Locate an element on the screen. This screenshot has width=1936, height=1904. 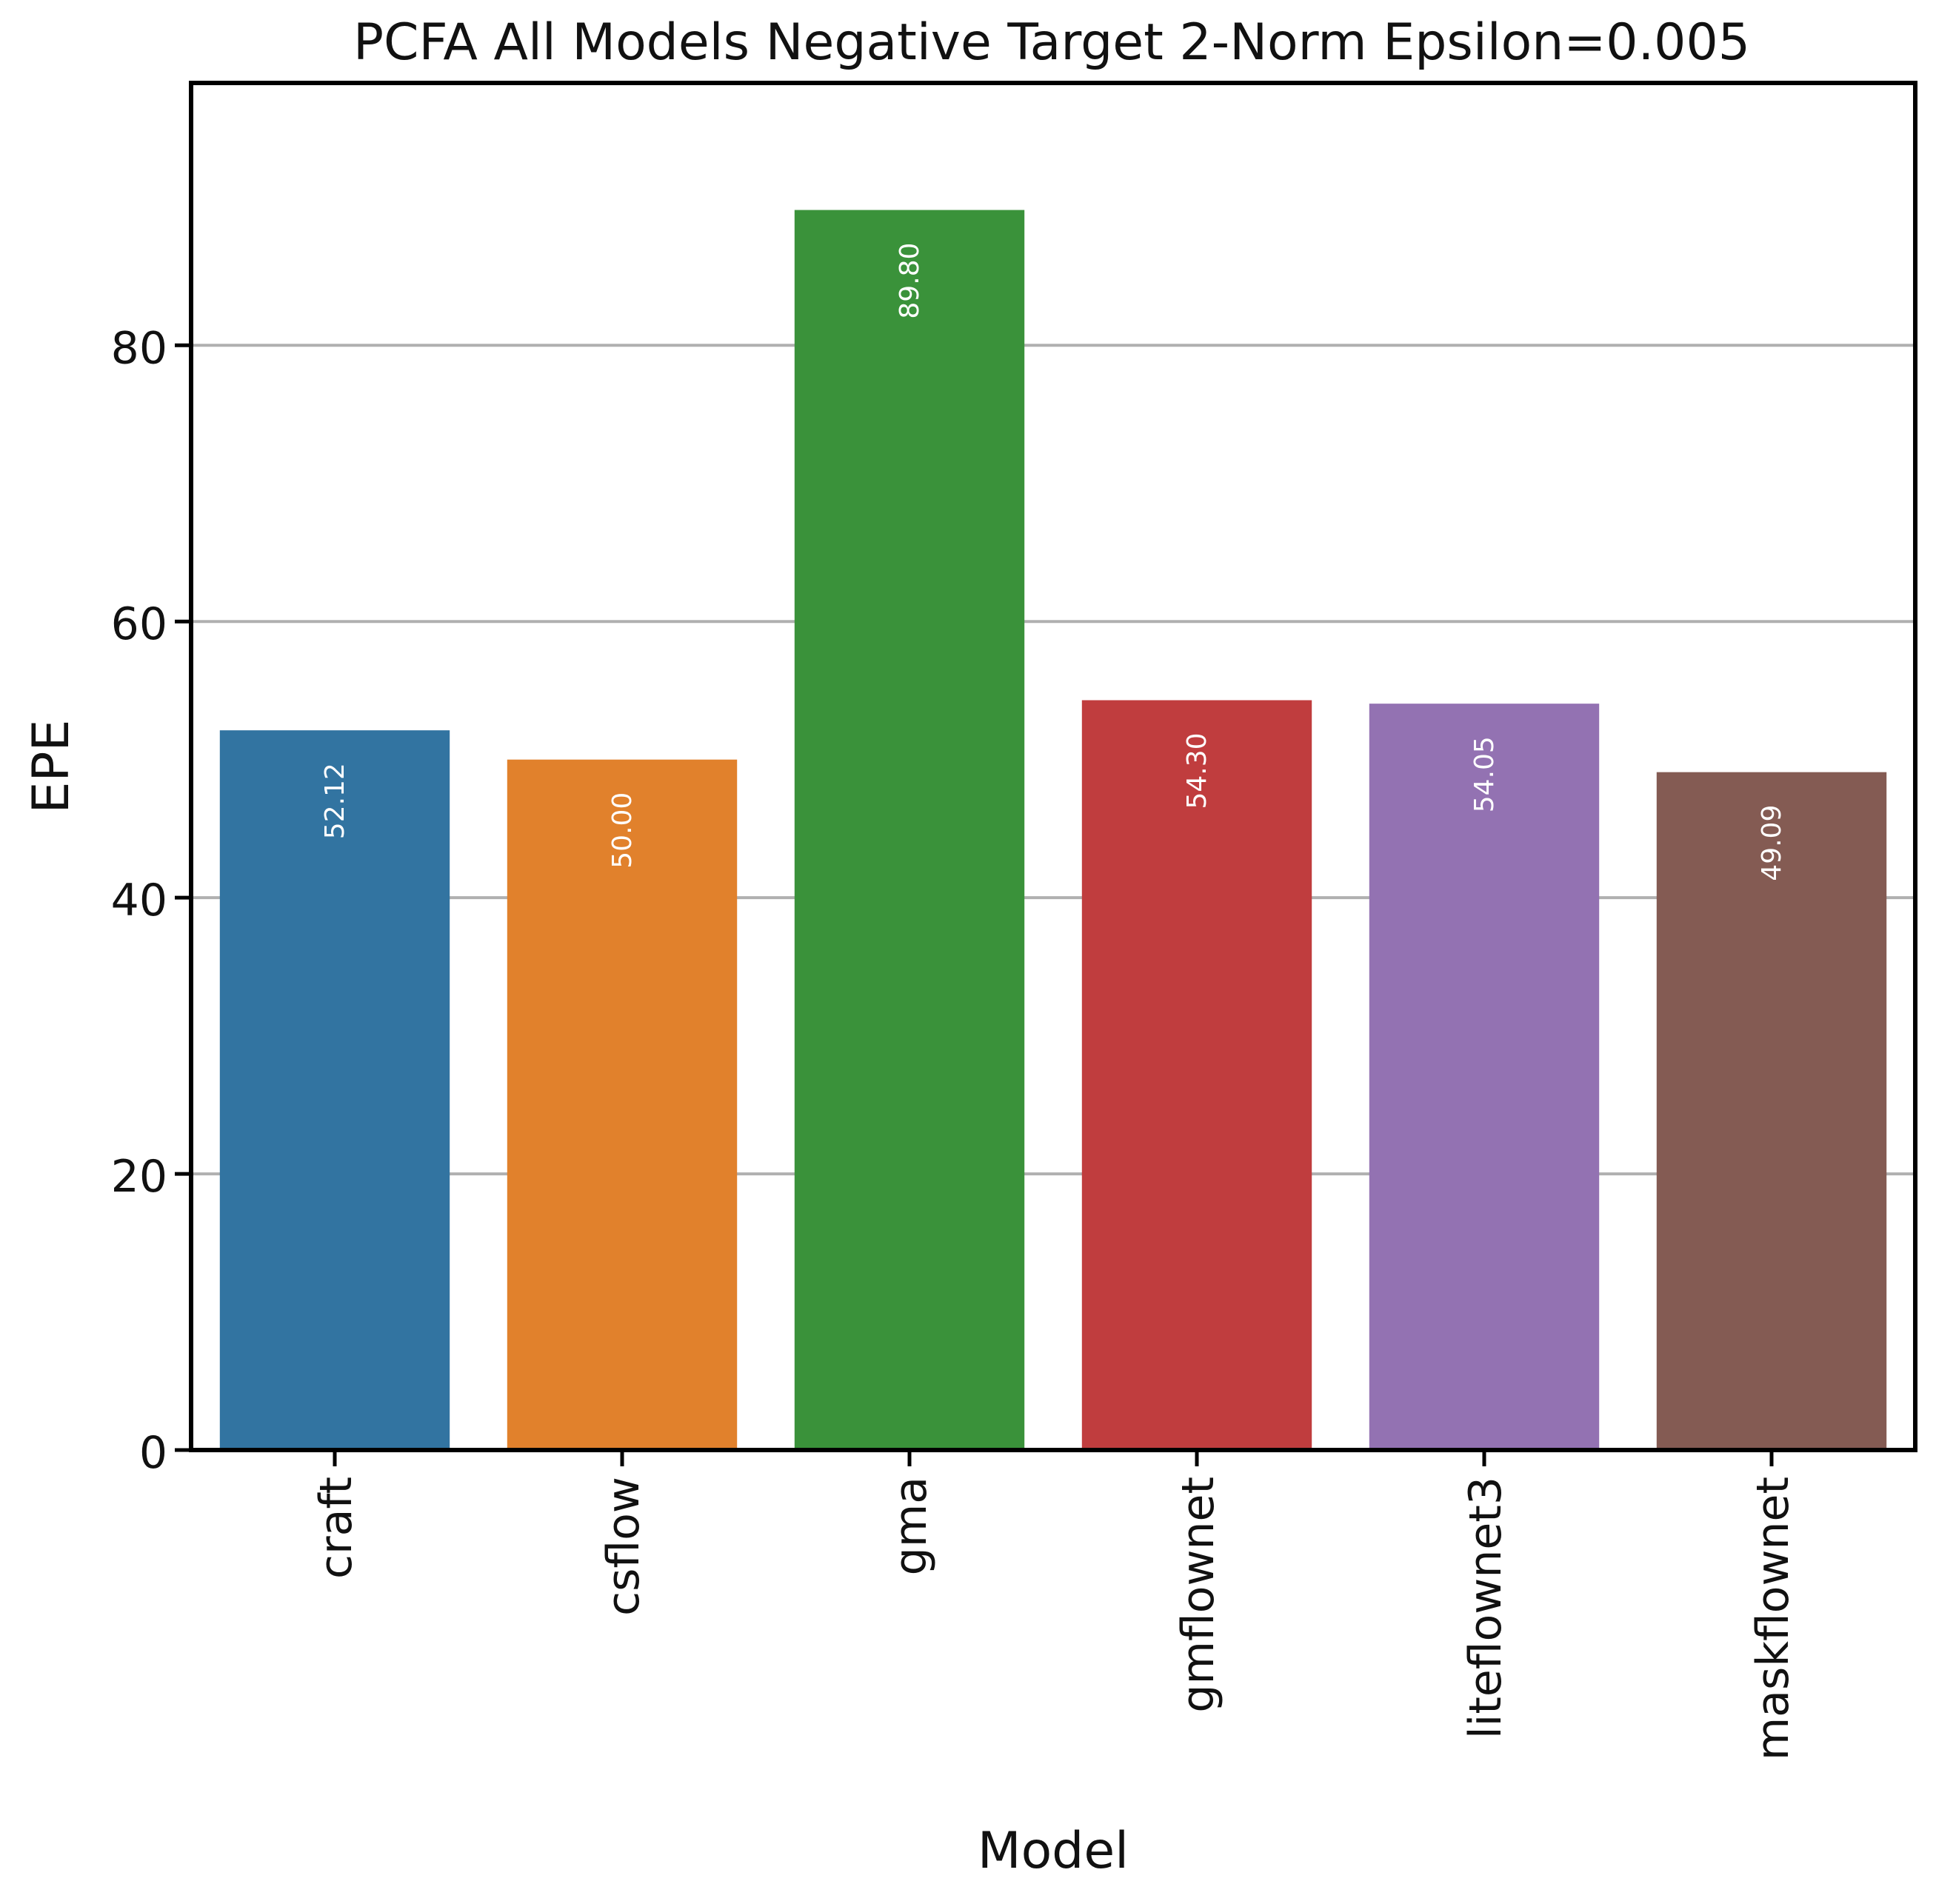
x-tick-label-csflow: csflow is located at coordinates (624, 1547).